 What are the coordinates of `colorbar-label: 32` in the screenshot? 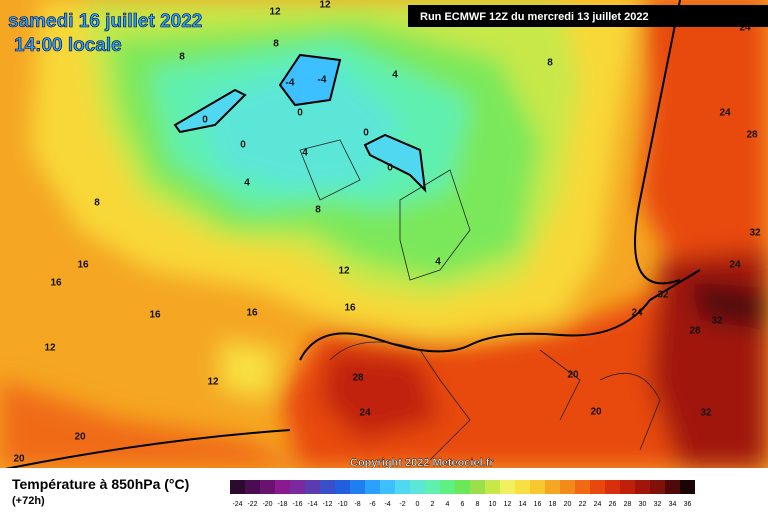 It's located at (658, 504).